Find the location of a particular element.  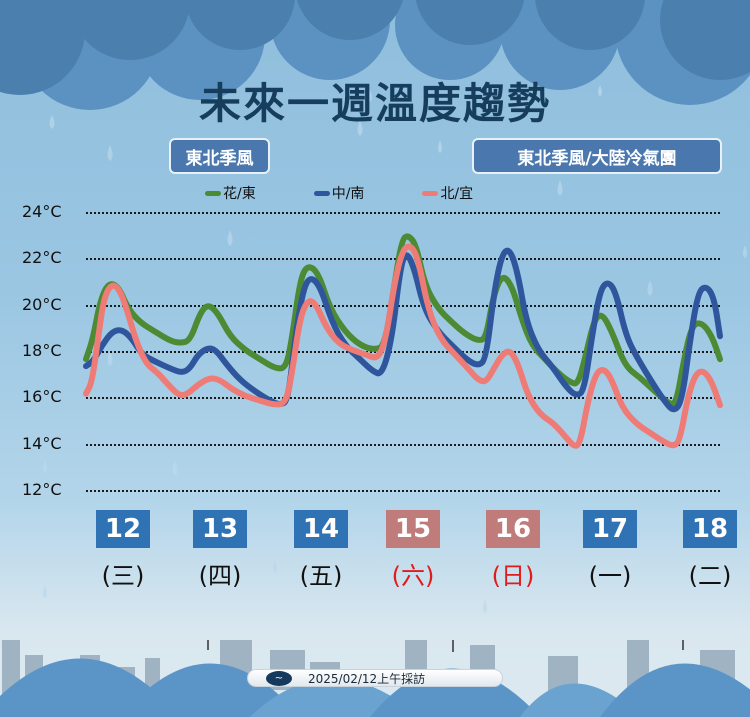

y-tick-label: 20°C is located at coordinates (42, 304).